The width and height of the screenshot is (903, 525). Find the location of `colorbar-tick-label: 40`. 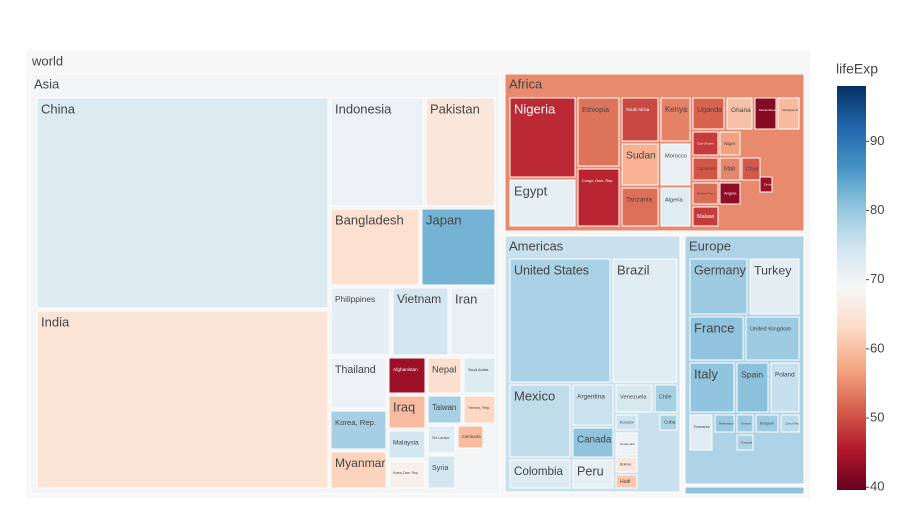

colorbar-tick-label: 40 is located at coordinates (877, 486).